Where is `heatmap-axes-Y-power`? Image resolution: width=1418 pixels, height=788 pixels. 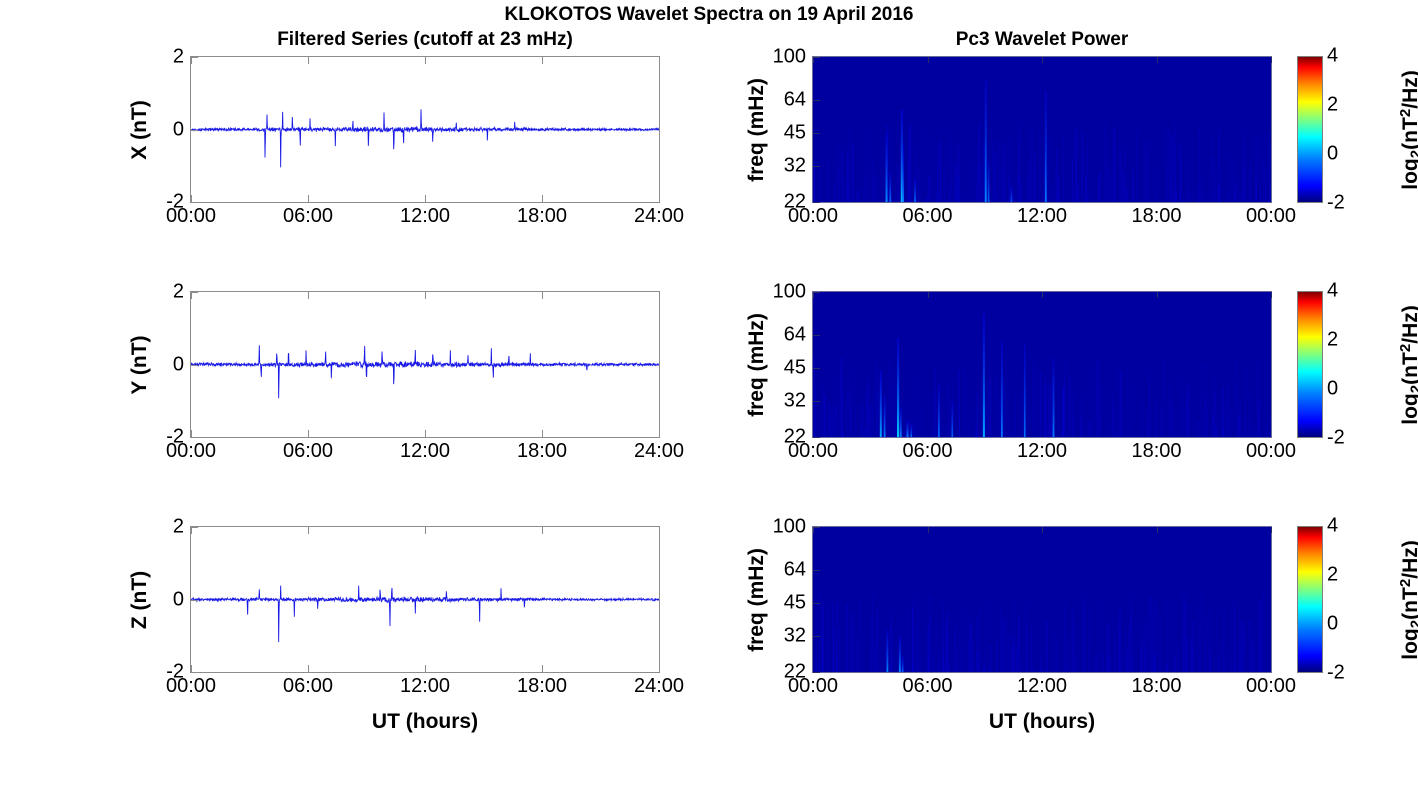 heatmap-axes-Y-power is located at coordinates (1042, 364).